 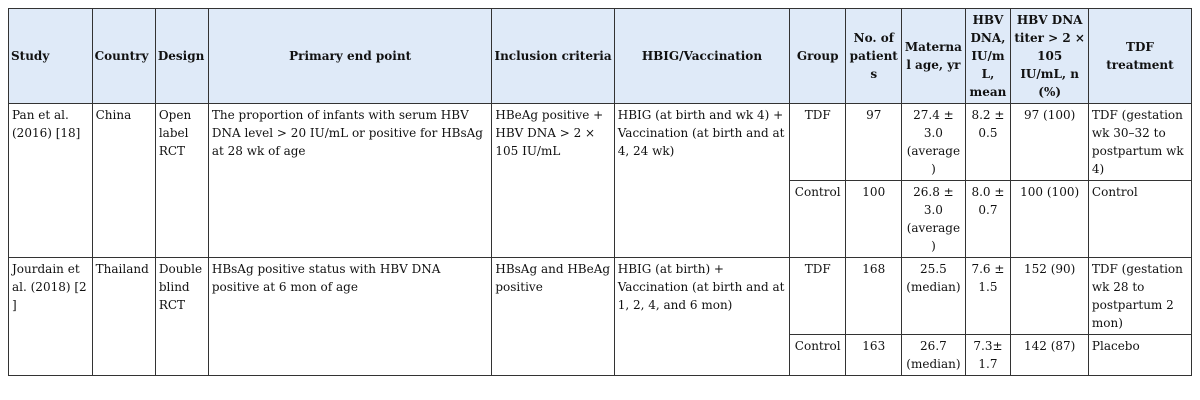 What do you see at coordinates (874, 355) in the screenshot?
I see `cell-patients: 163` at bounding box center [874, 355].